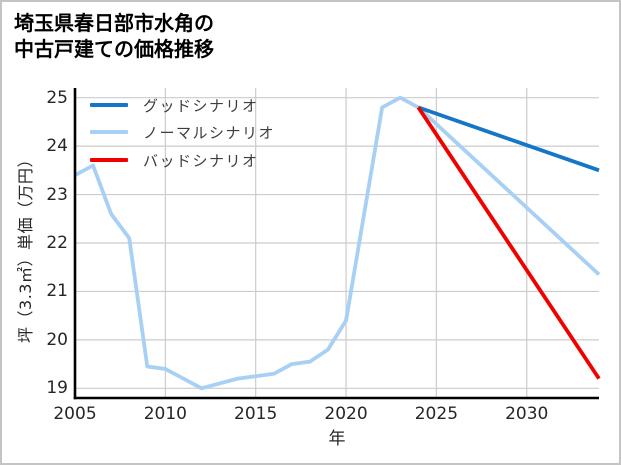 This screenshot has width=621, height=465. Describe the element at coordinates (57, 97) in the screenshot. I see `y-tick-label: 25` at that location.